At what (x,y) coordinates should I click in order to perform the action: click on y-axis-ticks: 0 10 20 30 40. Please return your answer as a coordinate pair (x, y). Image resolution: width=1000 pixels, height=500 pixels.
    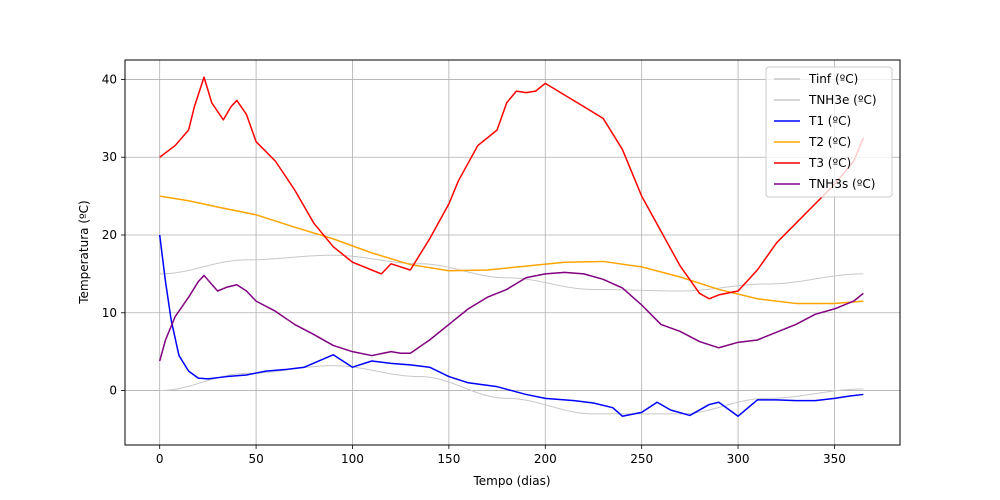
    Looking at the image, I should click on (113, 235).